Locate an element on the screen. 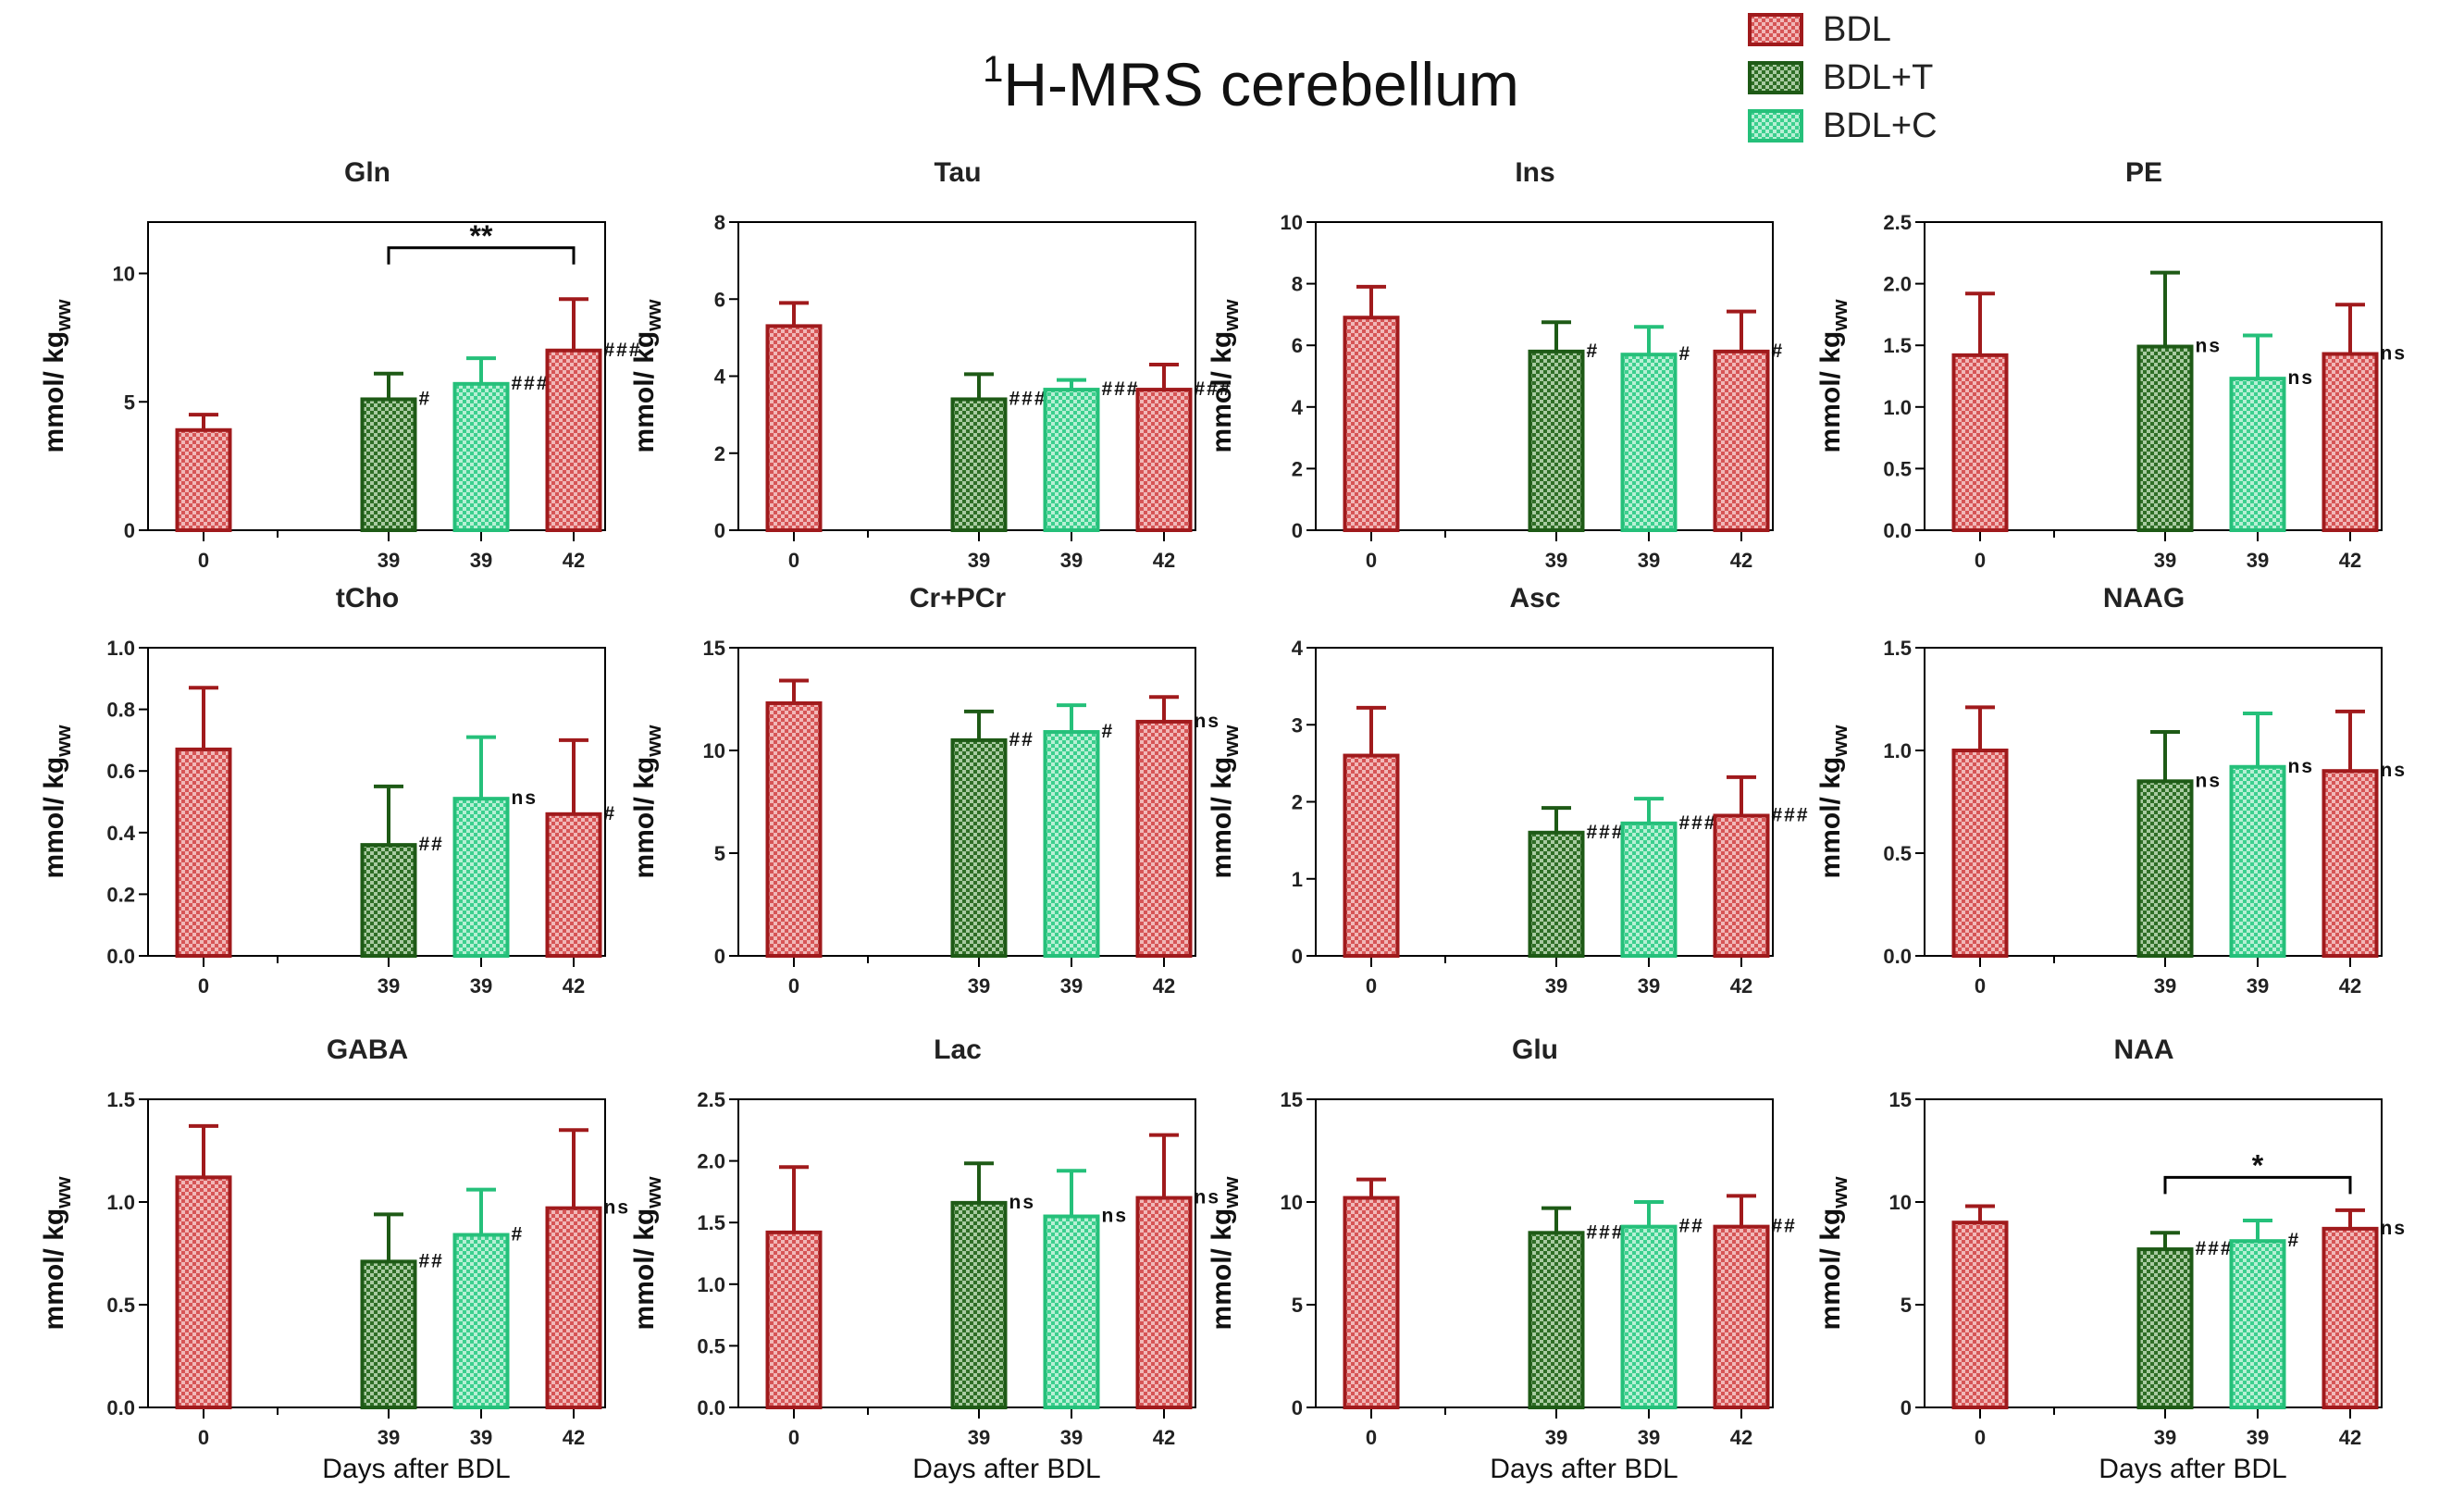  figure-title-superscript: 1 is located at coordinates (993, 69).